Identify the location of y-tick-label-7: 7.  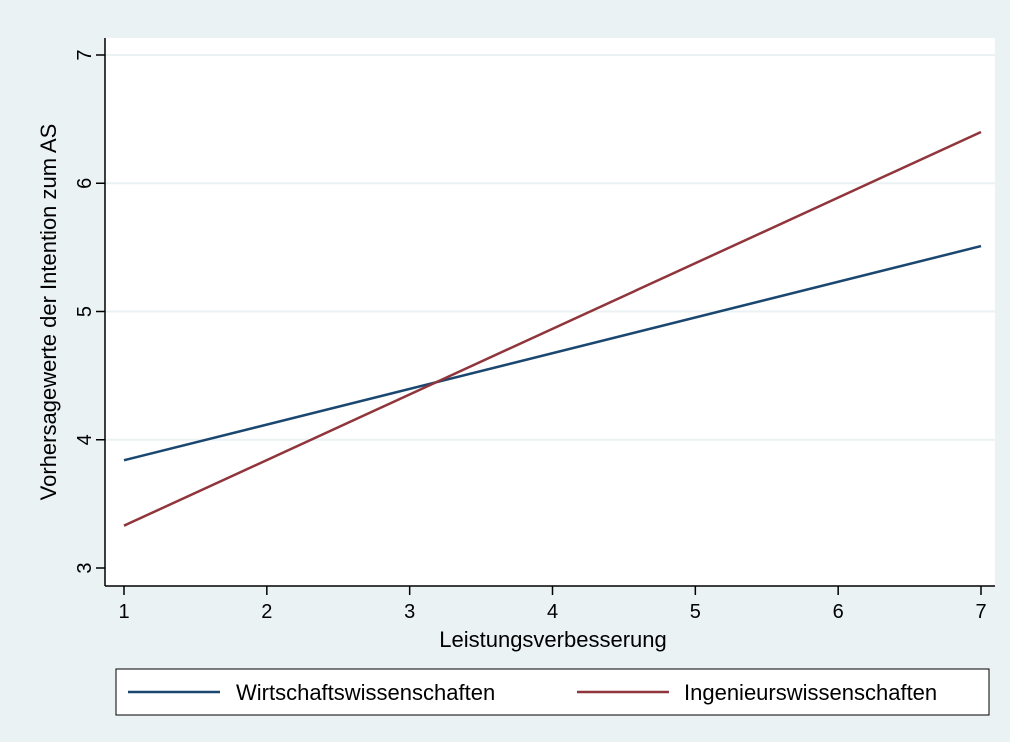
(85, 54).